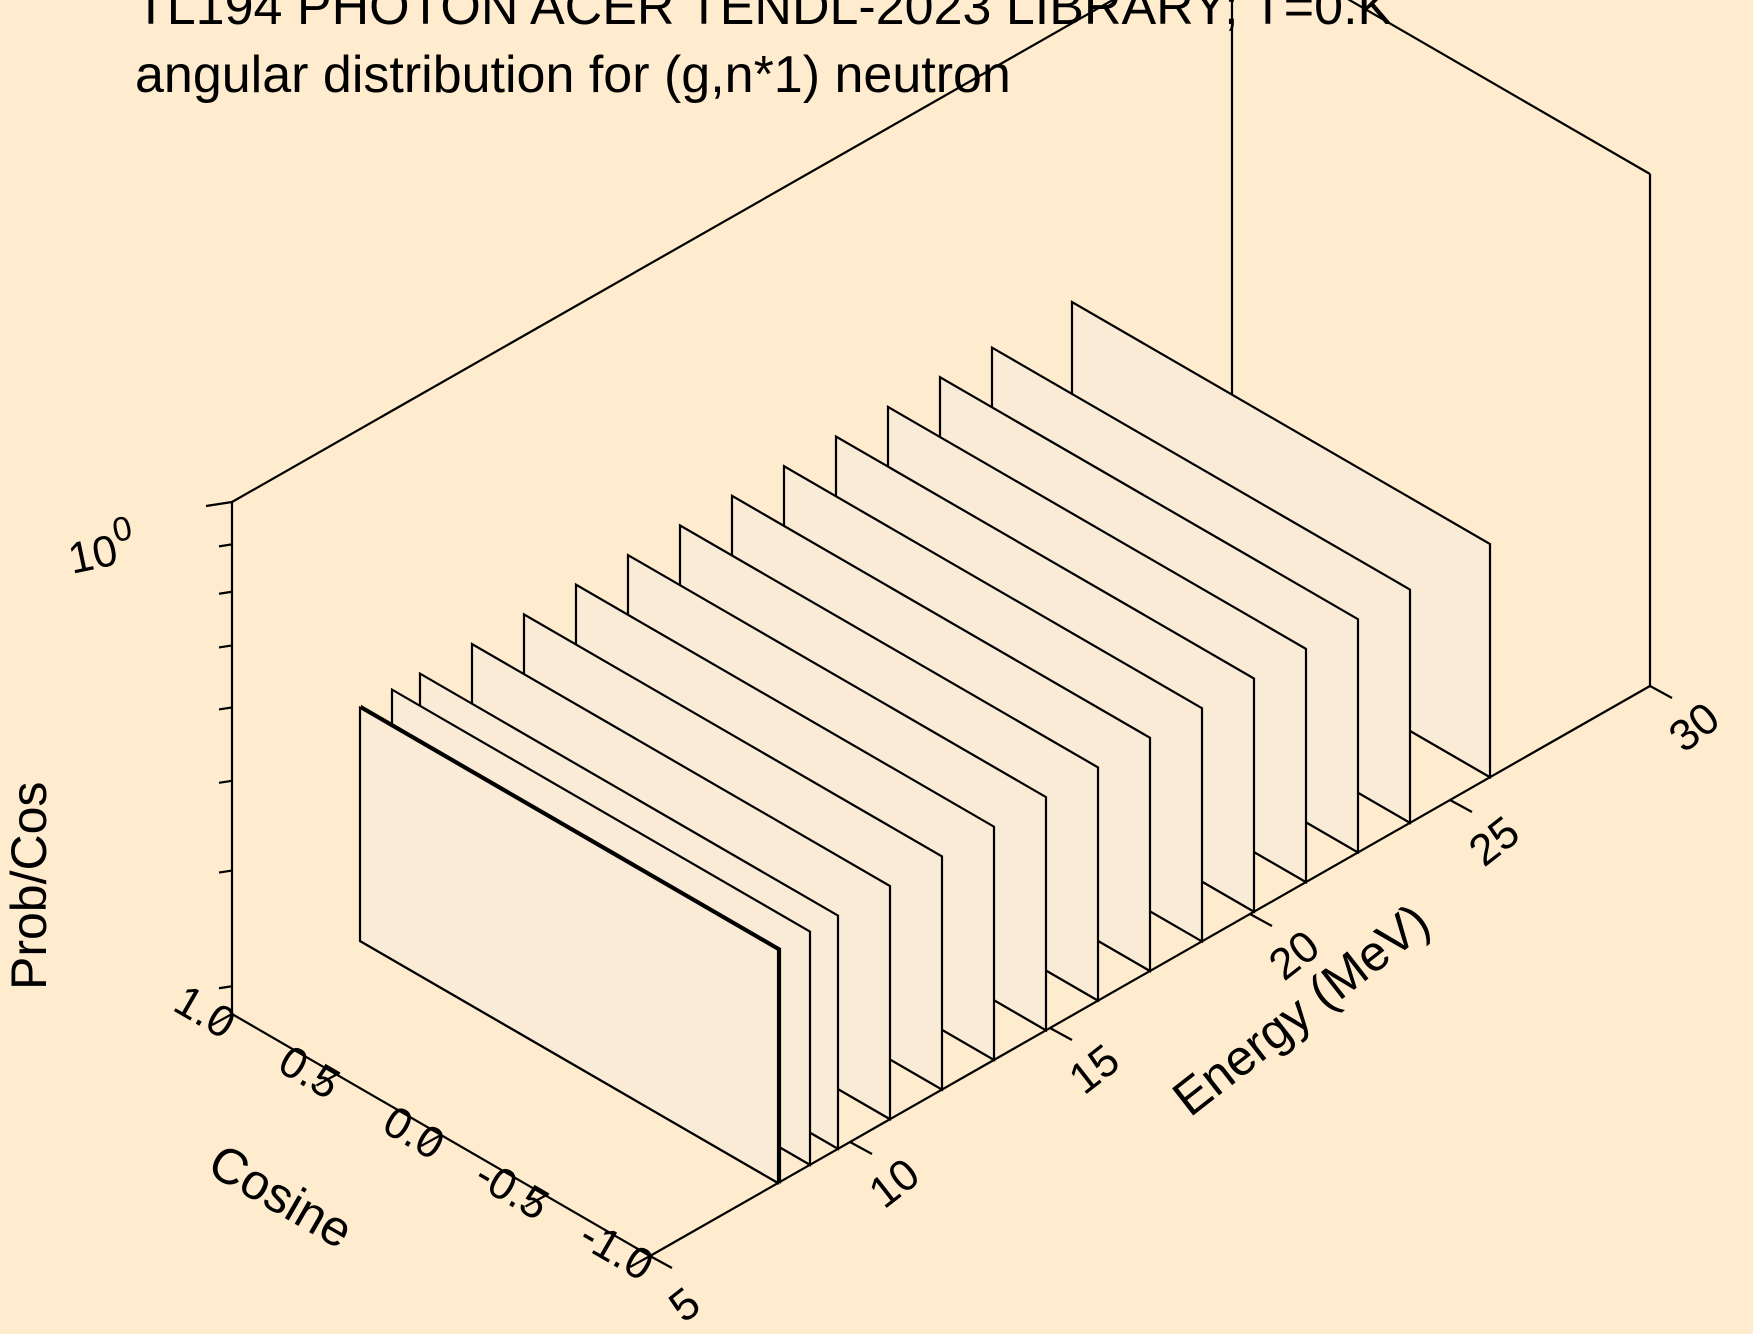  I want to click on chart-title-line-2: angular distribution for (g,n*1) neutron, so click(573, 75).